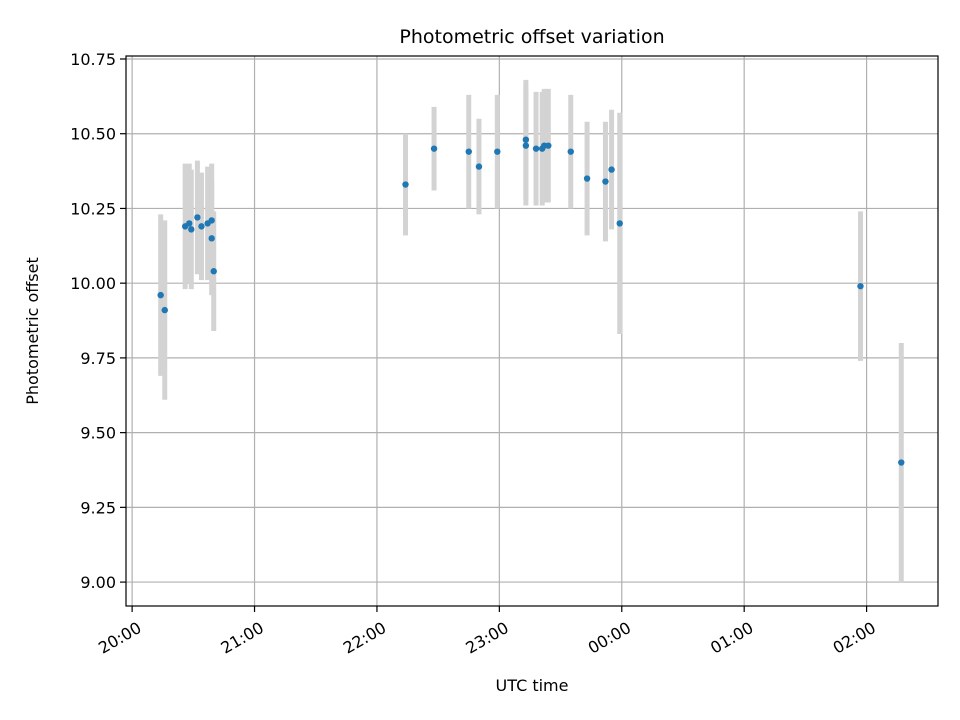  Describe the element at coordinates (98, 507) in the screenshot. I see `y-tick-label: 9.25` at that location.